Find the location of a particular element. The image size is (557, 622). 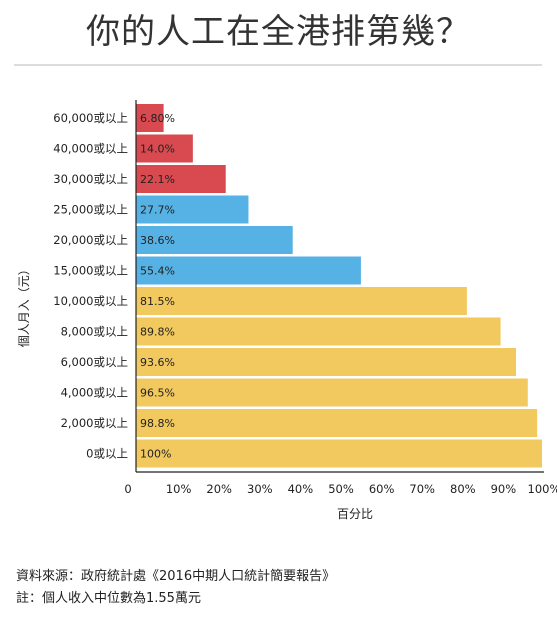

value-label: 6.80% is located at coordinates (157, 118).